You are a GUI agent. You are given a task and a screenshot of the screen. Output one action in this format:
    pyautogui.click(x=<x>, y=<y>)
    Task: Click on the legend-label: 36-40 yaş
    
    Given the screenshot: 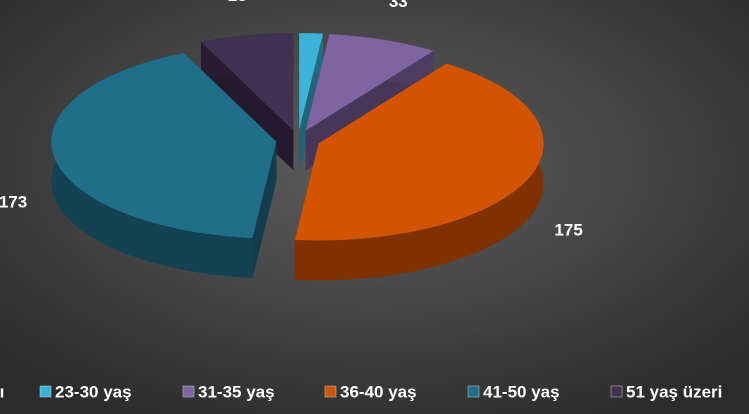 What is the action you would take?
    pyautogui.click(x=378, y=391)
    